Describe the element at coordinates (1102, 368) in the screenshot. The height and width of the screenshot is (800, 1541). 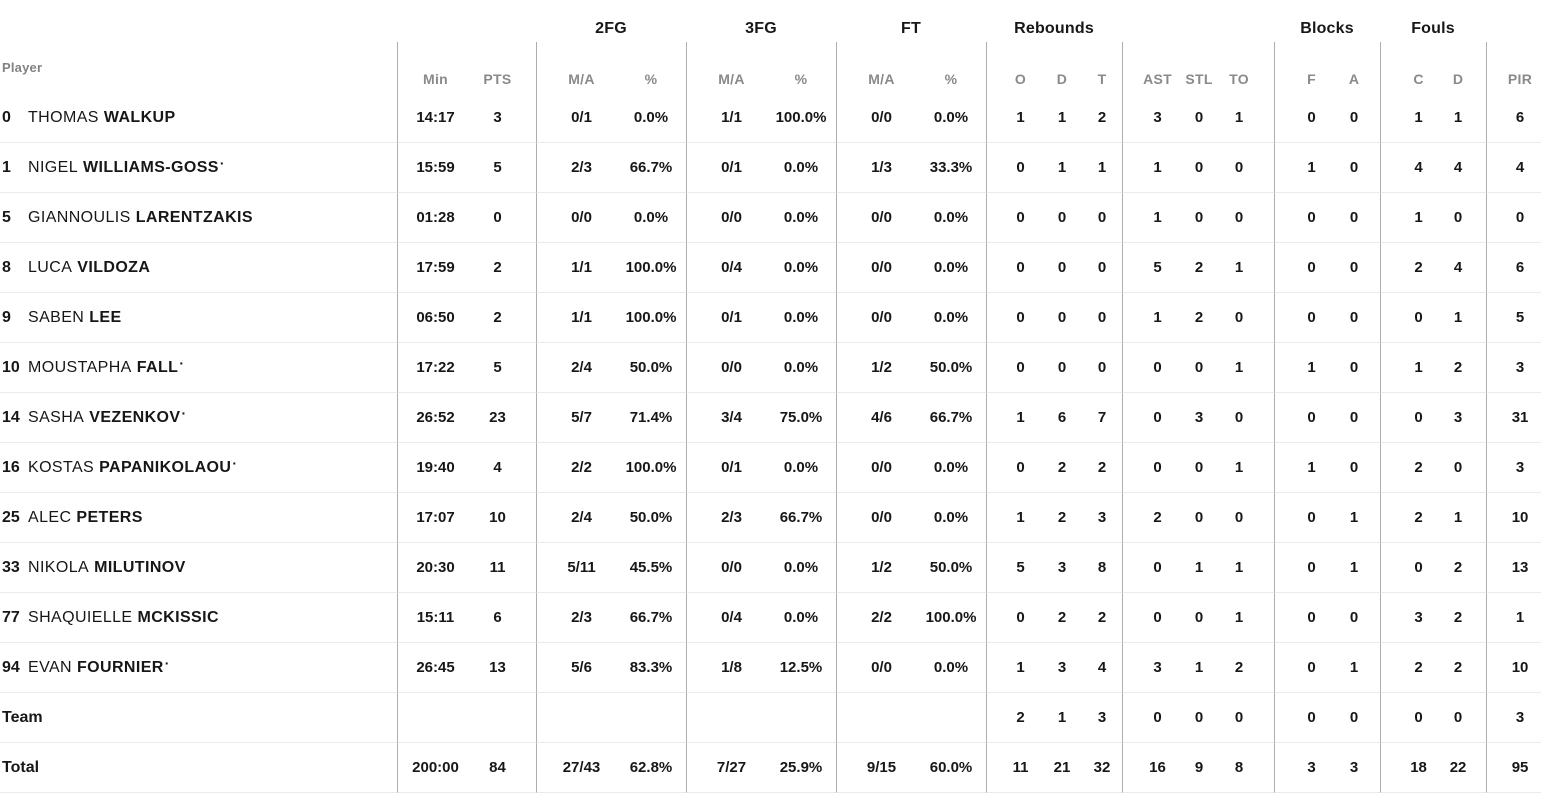
I see `stat-reb-t: 0` at that location.